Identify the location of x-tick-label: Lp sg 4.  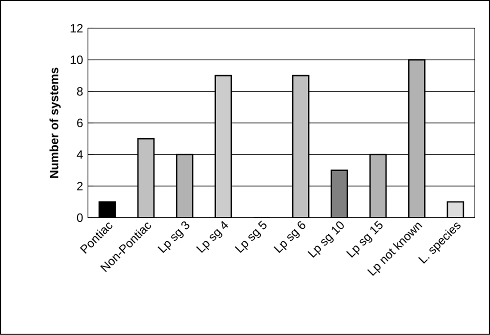
(212, 237).